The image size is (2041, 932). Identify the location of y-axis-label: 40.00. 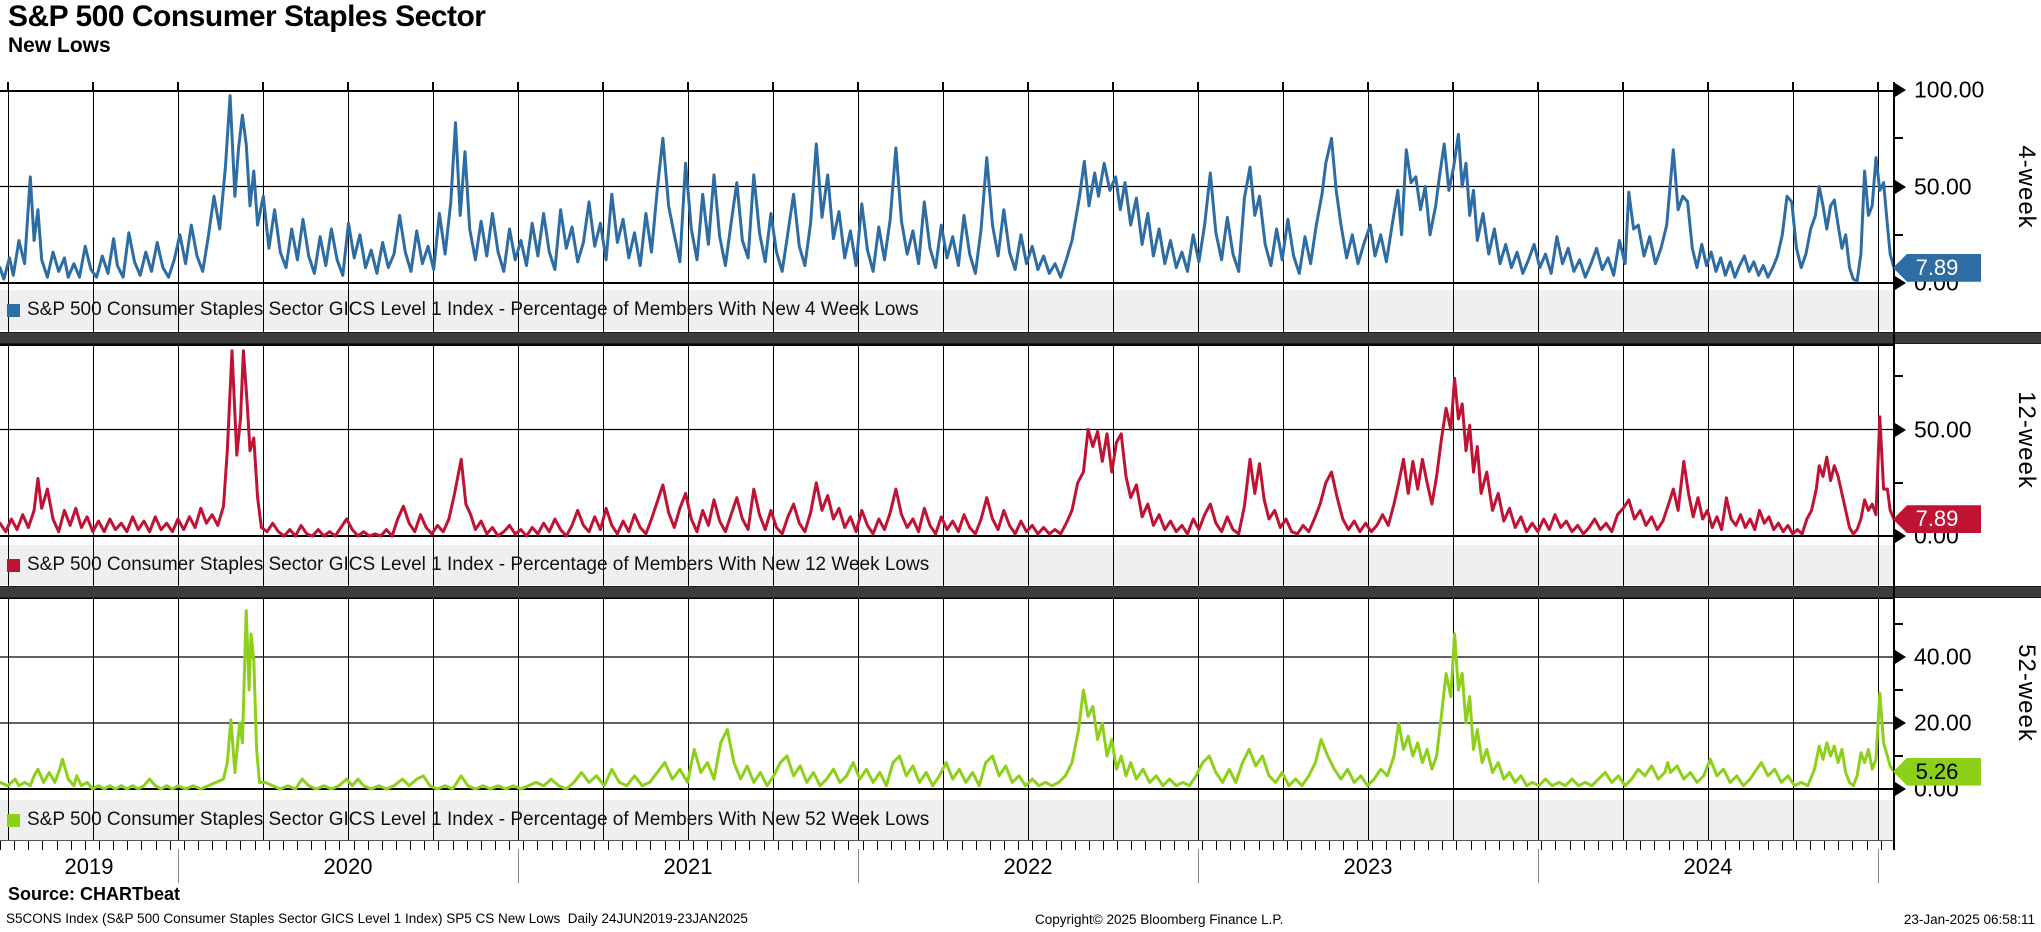
(1943, 656).